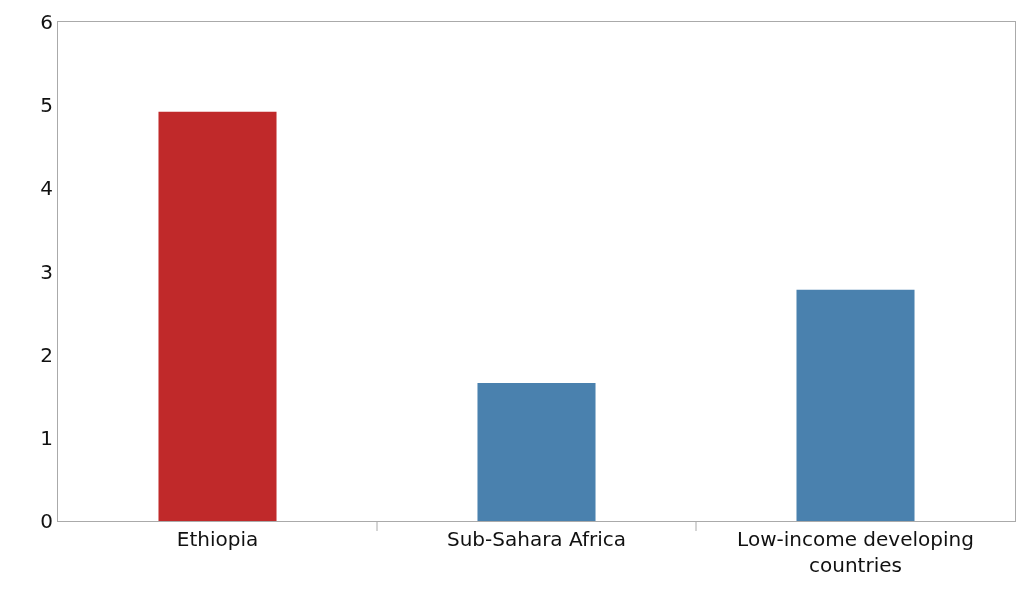 Image resolution: width=1018 pixels, height=616 pixels. Describe the element at coordinates (855, 552) in the screenshot. I see `x-tick-label: Low-income developing countries` at that location.